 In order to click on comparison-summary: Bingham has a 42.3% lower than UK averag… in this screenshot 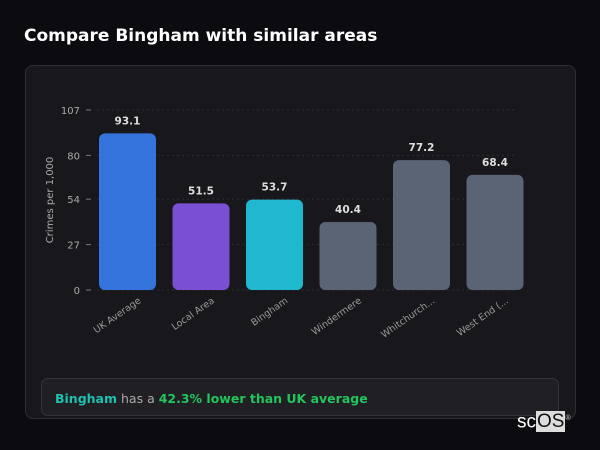, I will do `click(300, 397)`.